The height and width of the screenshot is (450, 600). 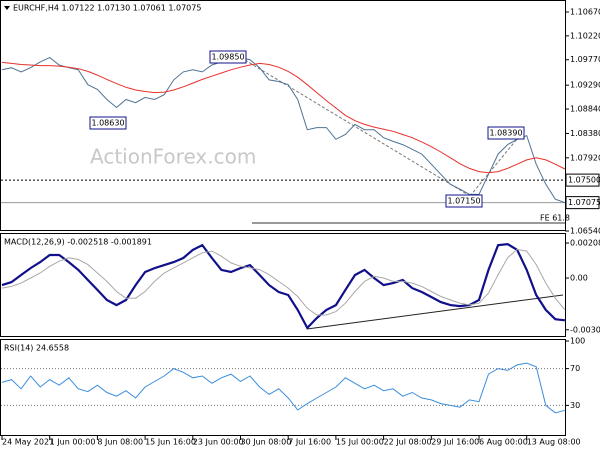 I want to click on x-tick-label: 8 Jun 08:00, so click(x=120, y=442).